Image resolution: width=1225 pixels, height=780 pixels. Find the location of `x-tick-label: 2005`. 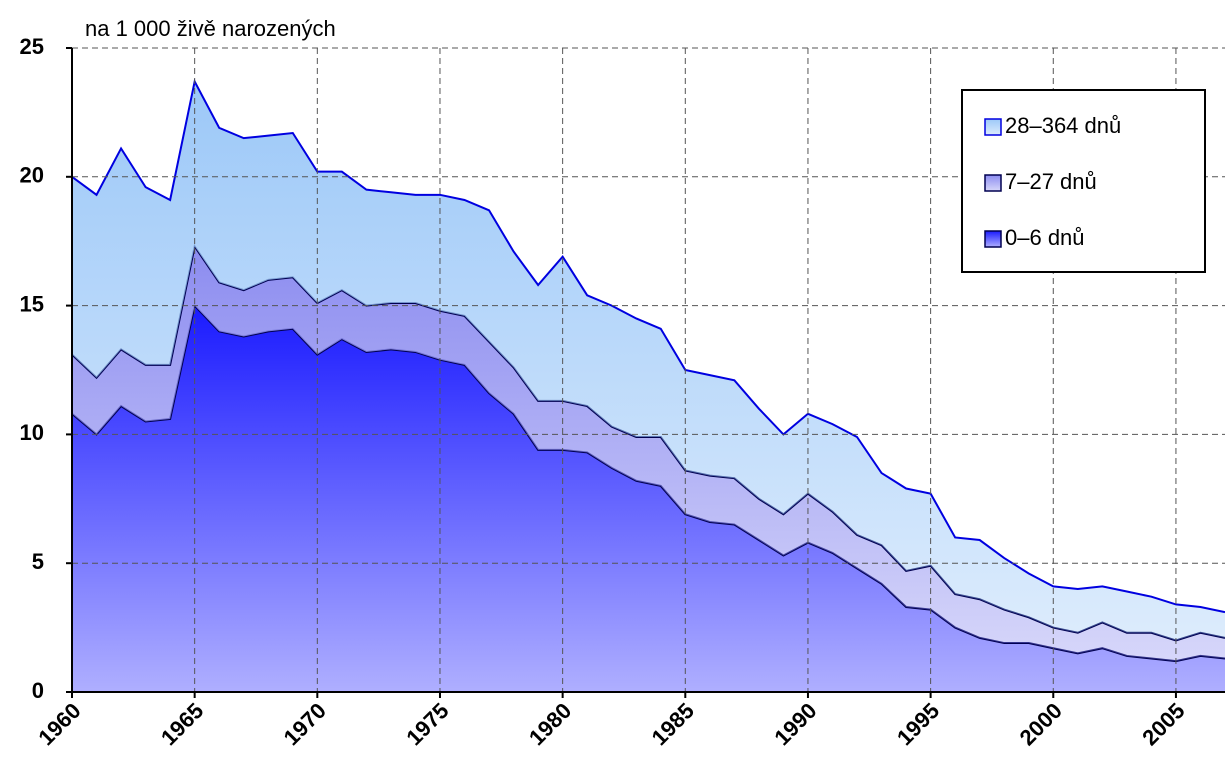

x-tick-label: 2005 is located at coordinates (1163, 724).